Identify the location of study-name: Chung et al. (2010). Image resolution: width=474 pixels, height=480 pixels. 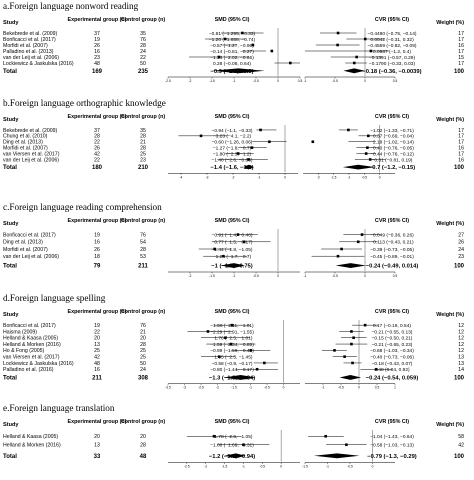
(25, 137).